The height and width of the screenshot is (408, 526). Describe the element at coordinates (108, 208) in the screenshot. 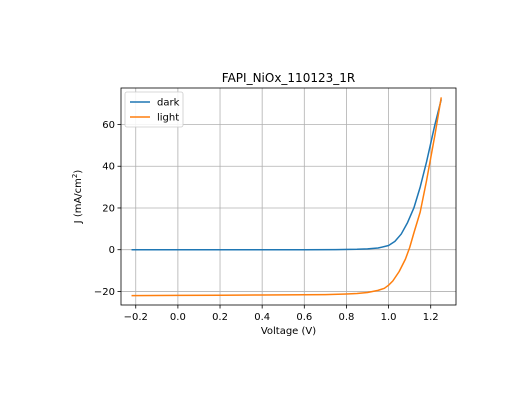

I see `y-tick-label: 20` at that location.